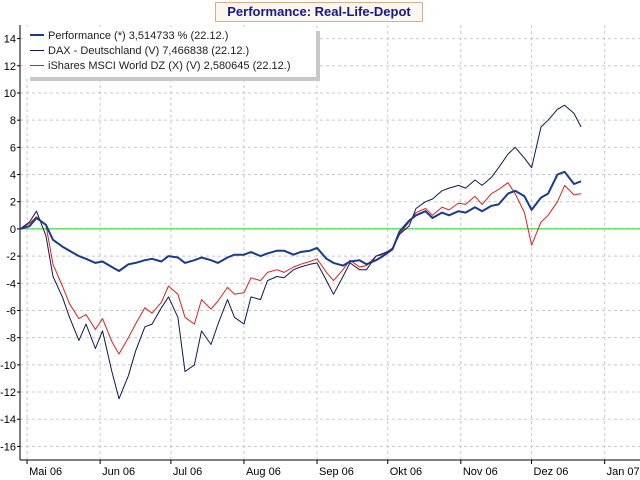  I want to click on x-tick-label: Dez 06, so click(551, 472).